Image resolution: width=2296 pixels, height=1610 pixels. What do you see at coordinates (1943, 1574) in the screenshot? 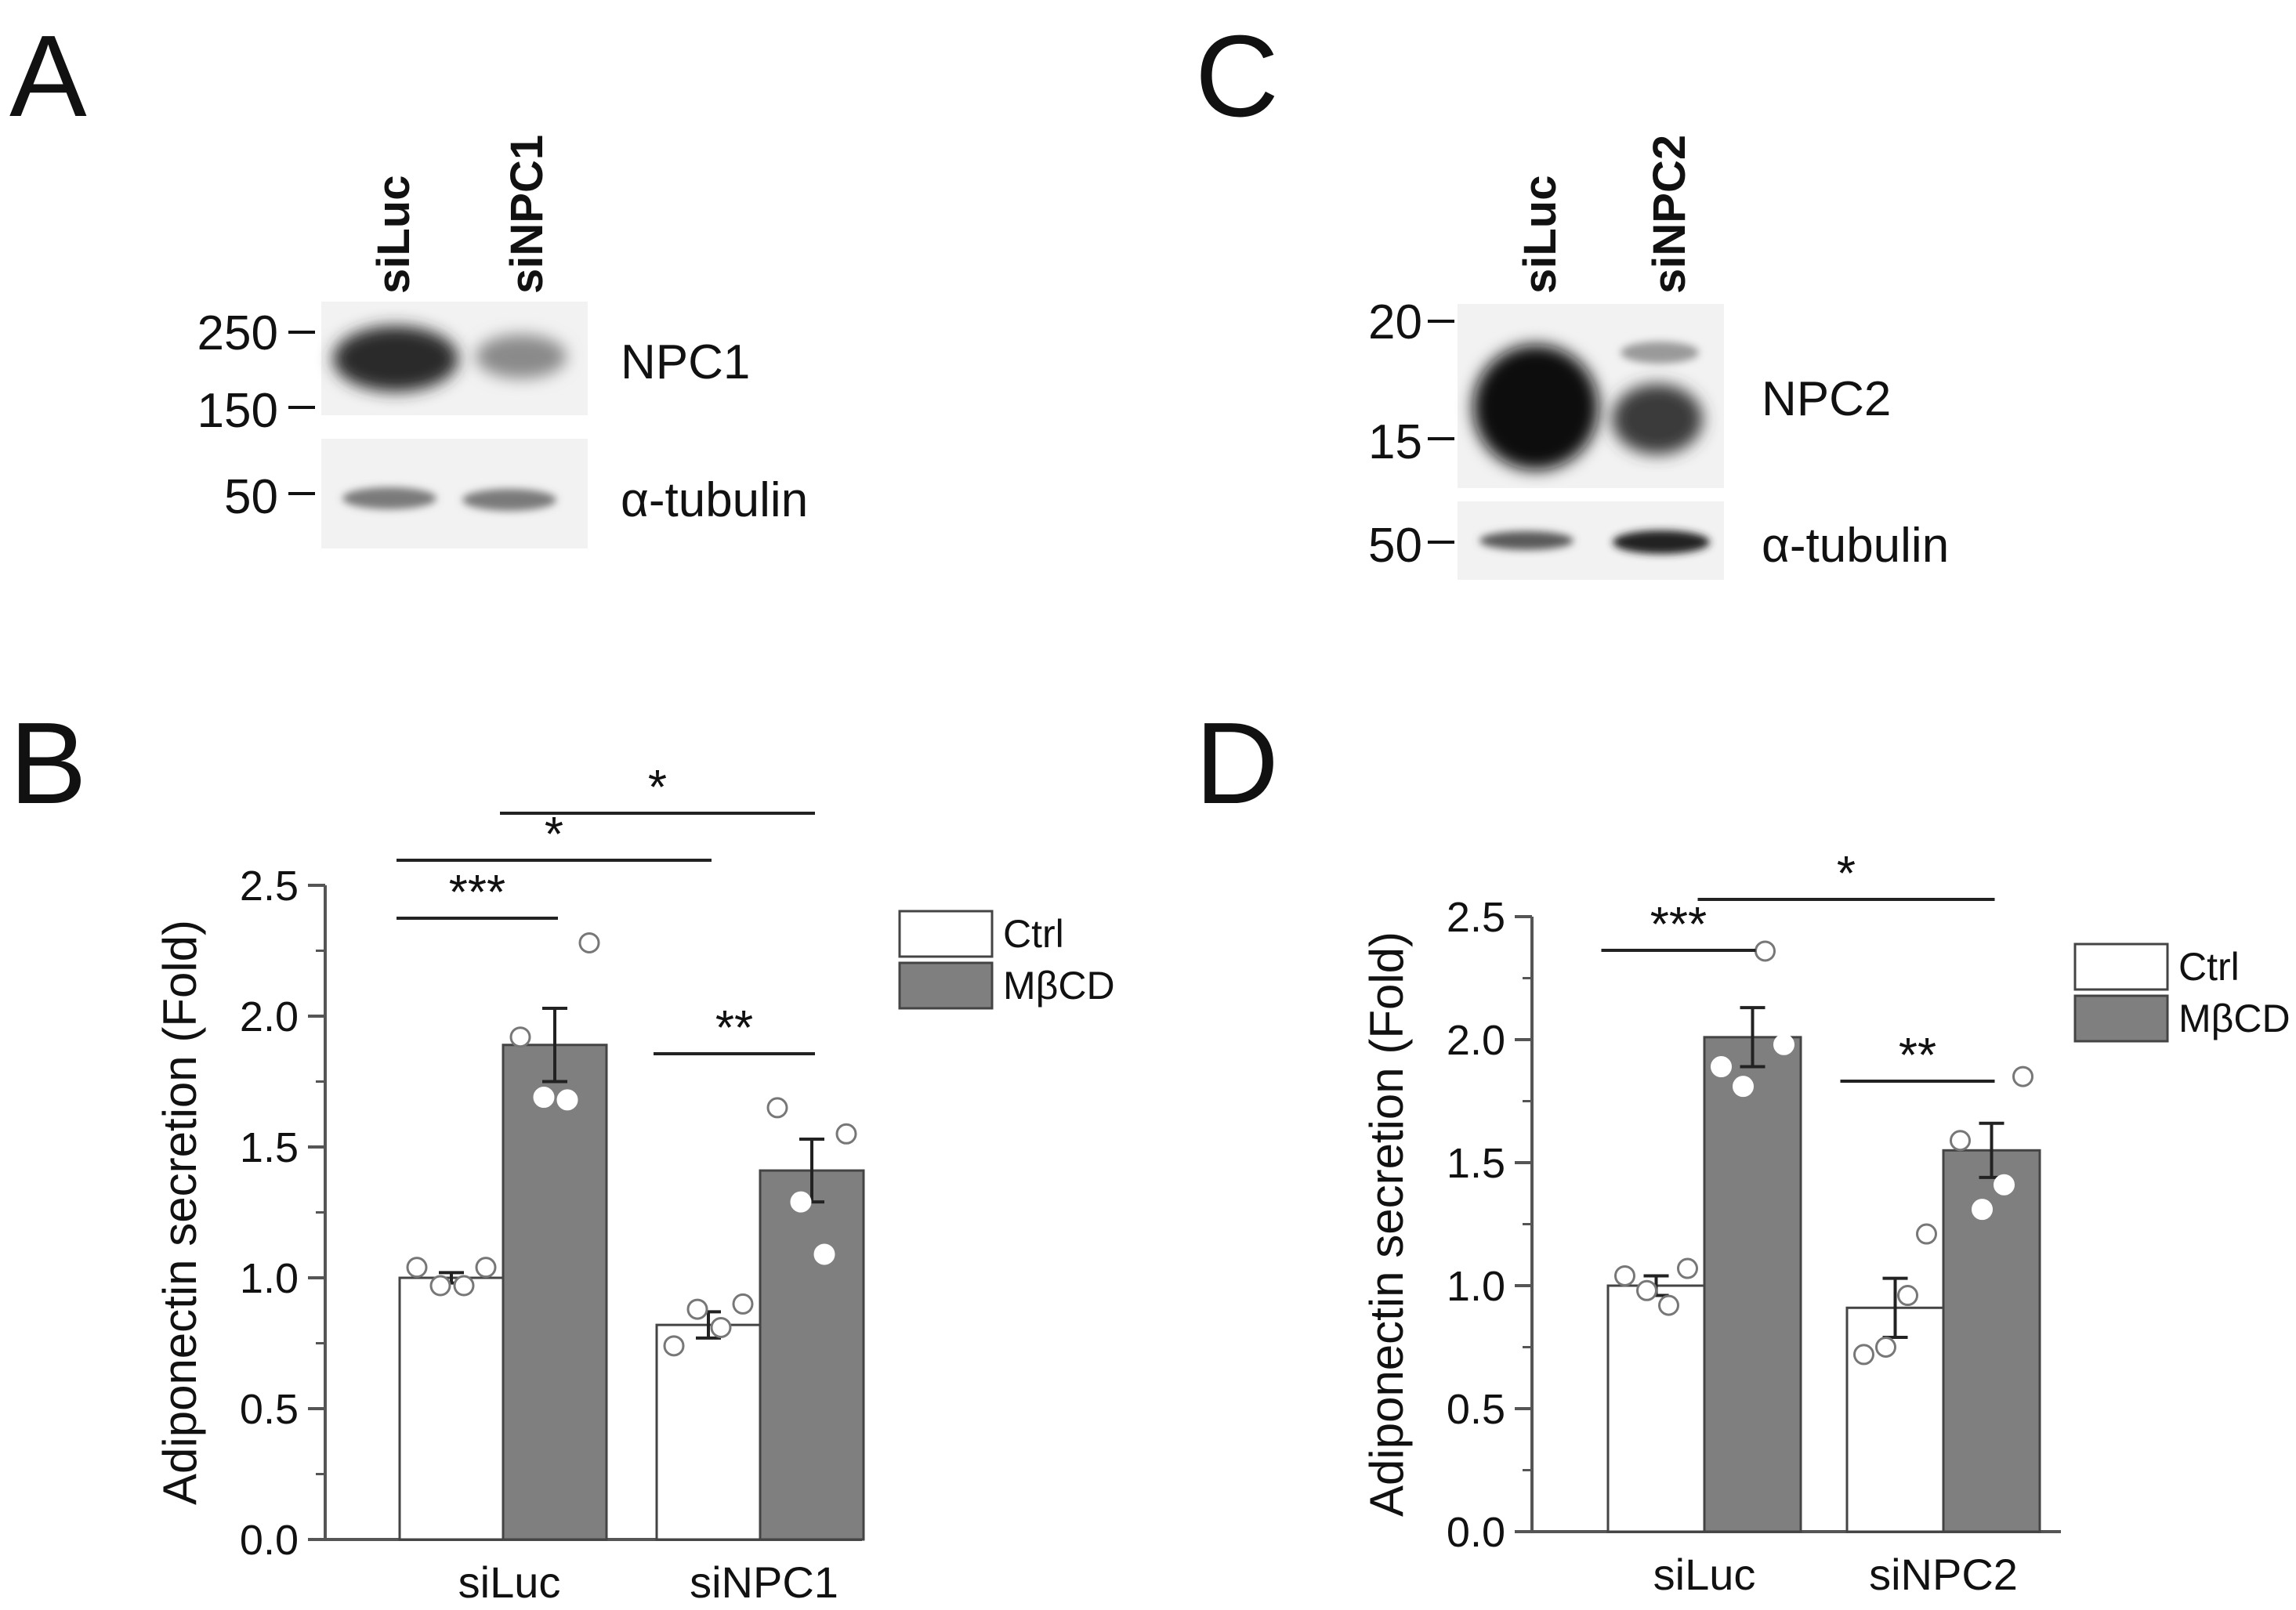
I see `x-tick-label-sinpc2: siNPC2` at bounding box center [1943, 1574].